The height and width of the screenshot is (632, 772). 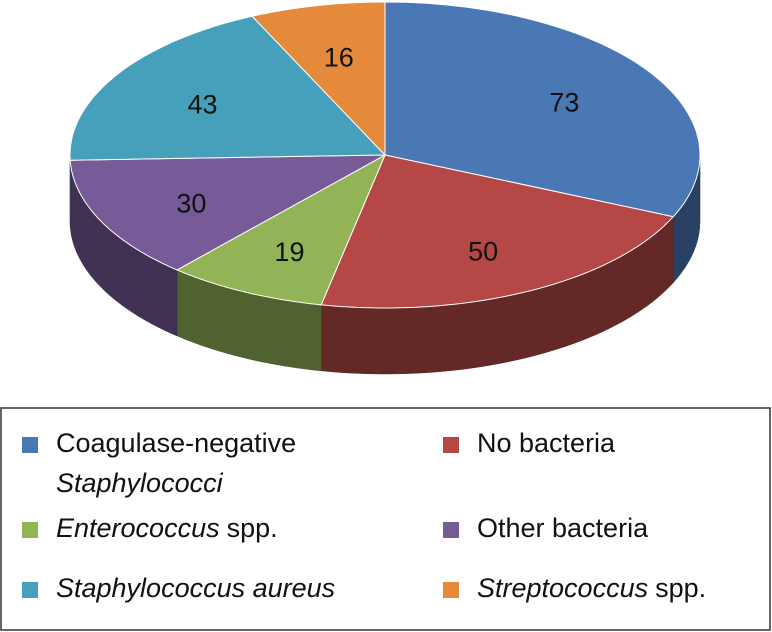 What do you see at coordinates (564, 102) in the screenshot?
I see `value-label: 73` at bounding box center [564, 102].